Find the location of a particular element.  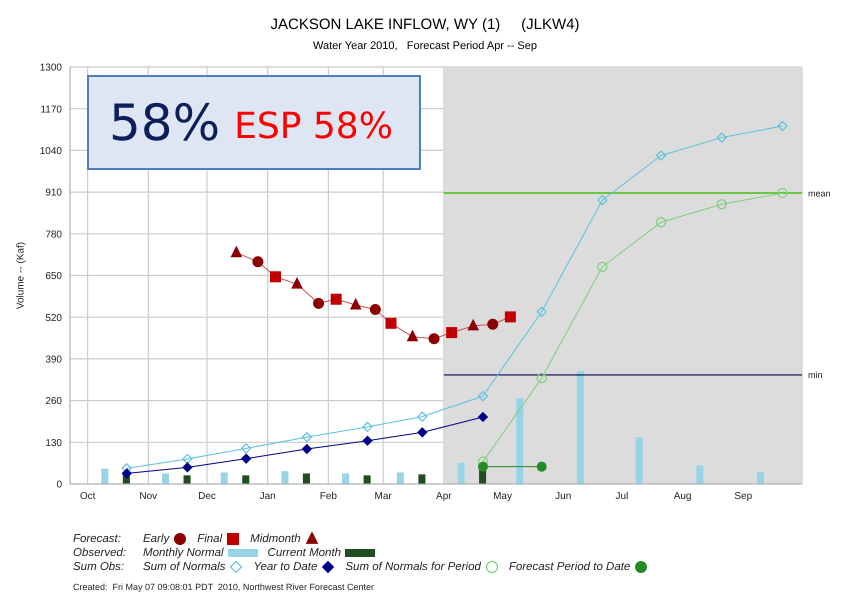

y-tick-label: 1300 is located at coordinates (51, 68).